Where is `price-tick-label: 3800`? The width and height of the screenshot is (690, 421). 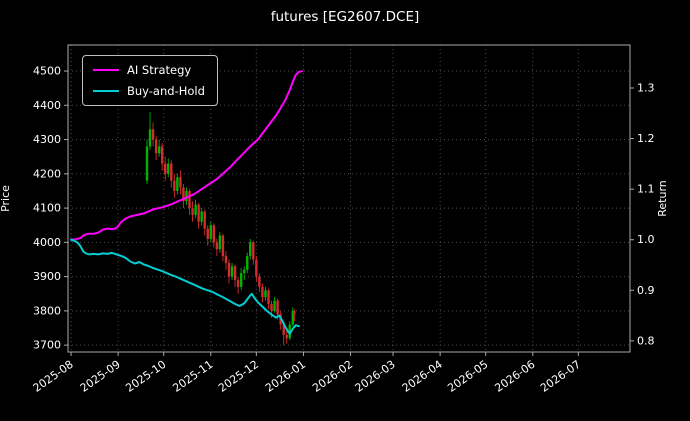
price-tick-label: 3800 is located at coordinates (47, 310).